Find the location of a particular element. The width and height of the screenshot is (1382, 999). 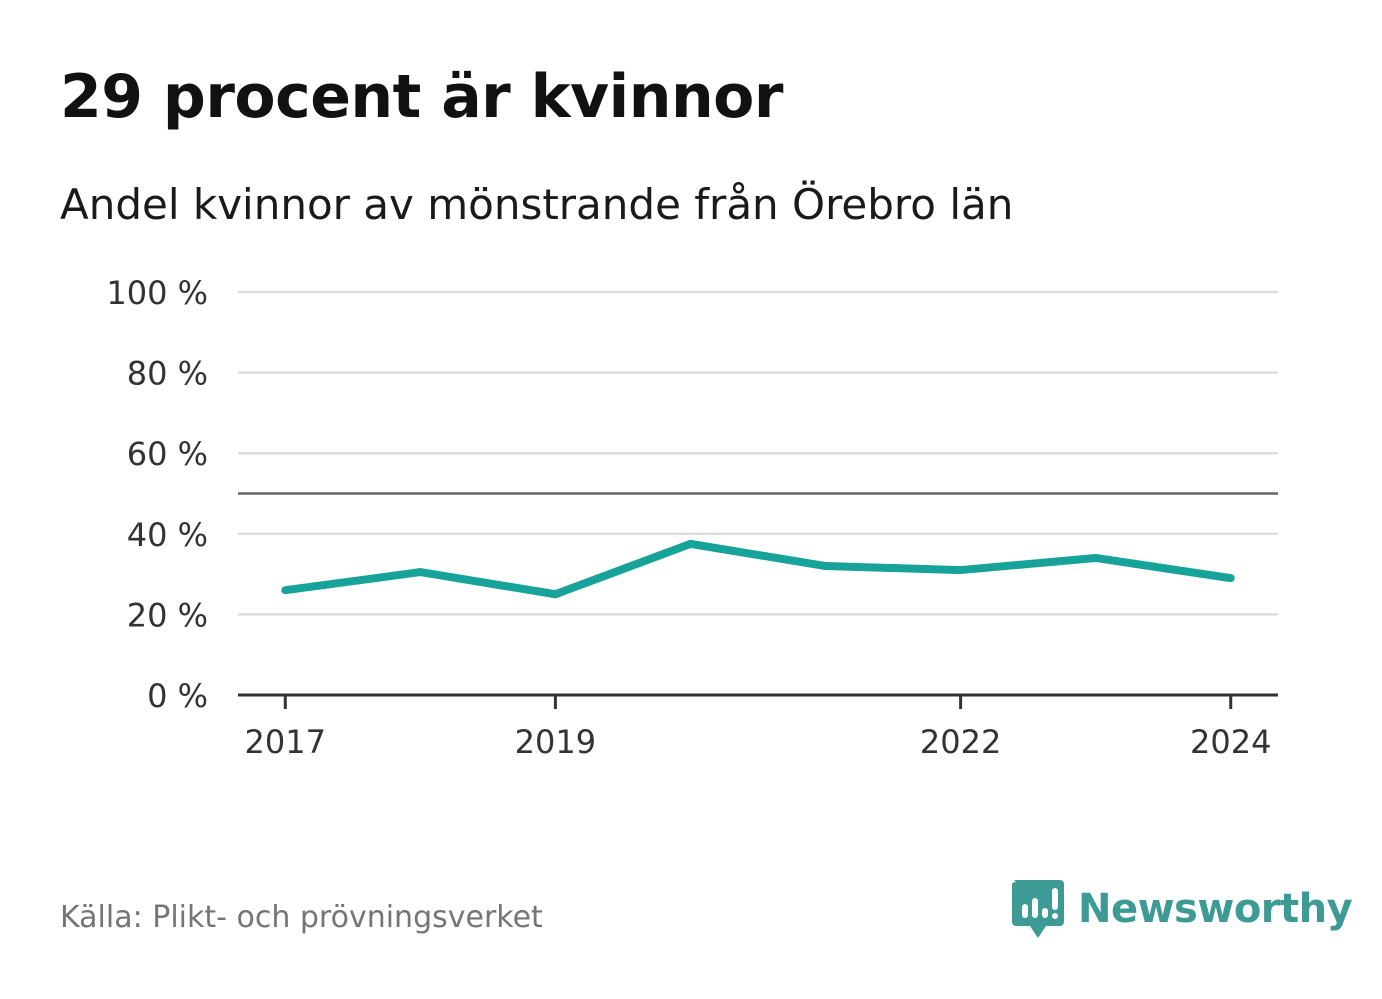

data-point-2024 is located at coordinates (1230, 578).